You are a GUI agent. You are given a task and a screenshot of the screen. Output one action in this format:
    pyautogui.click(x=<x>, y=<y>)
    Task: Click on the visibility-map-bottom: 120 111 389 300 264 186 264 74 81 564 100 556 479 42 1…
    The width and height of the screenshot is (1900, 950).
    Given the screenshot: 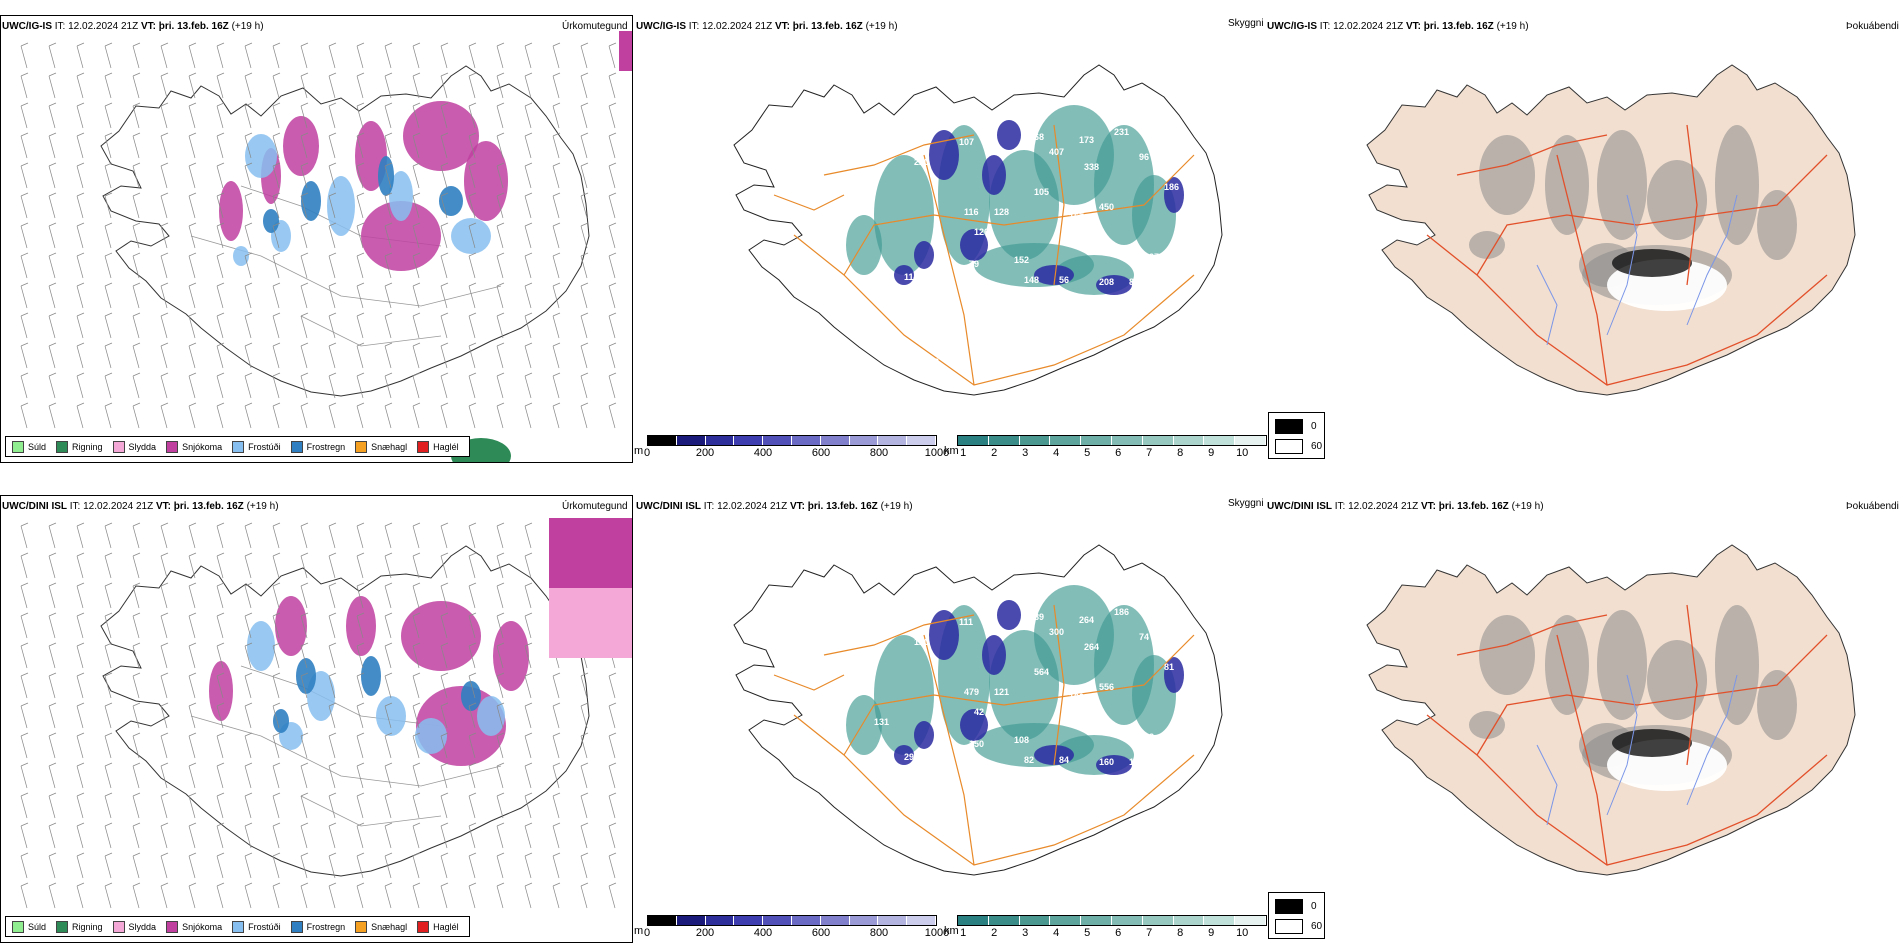 What is the action you would take?
    pyautogui.click(x=978, y=710)
    